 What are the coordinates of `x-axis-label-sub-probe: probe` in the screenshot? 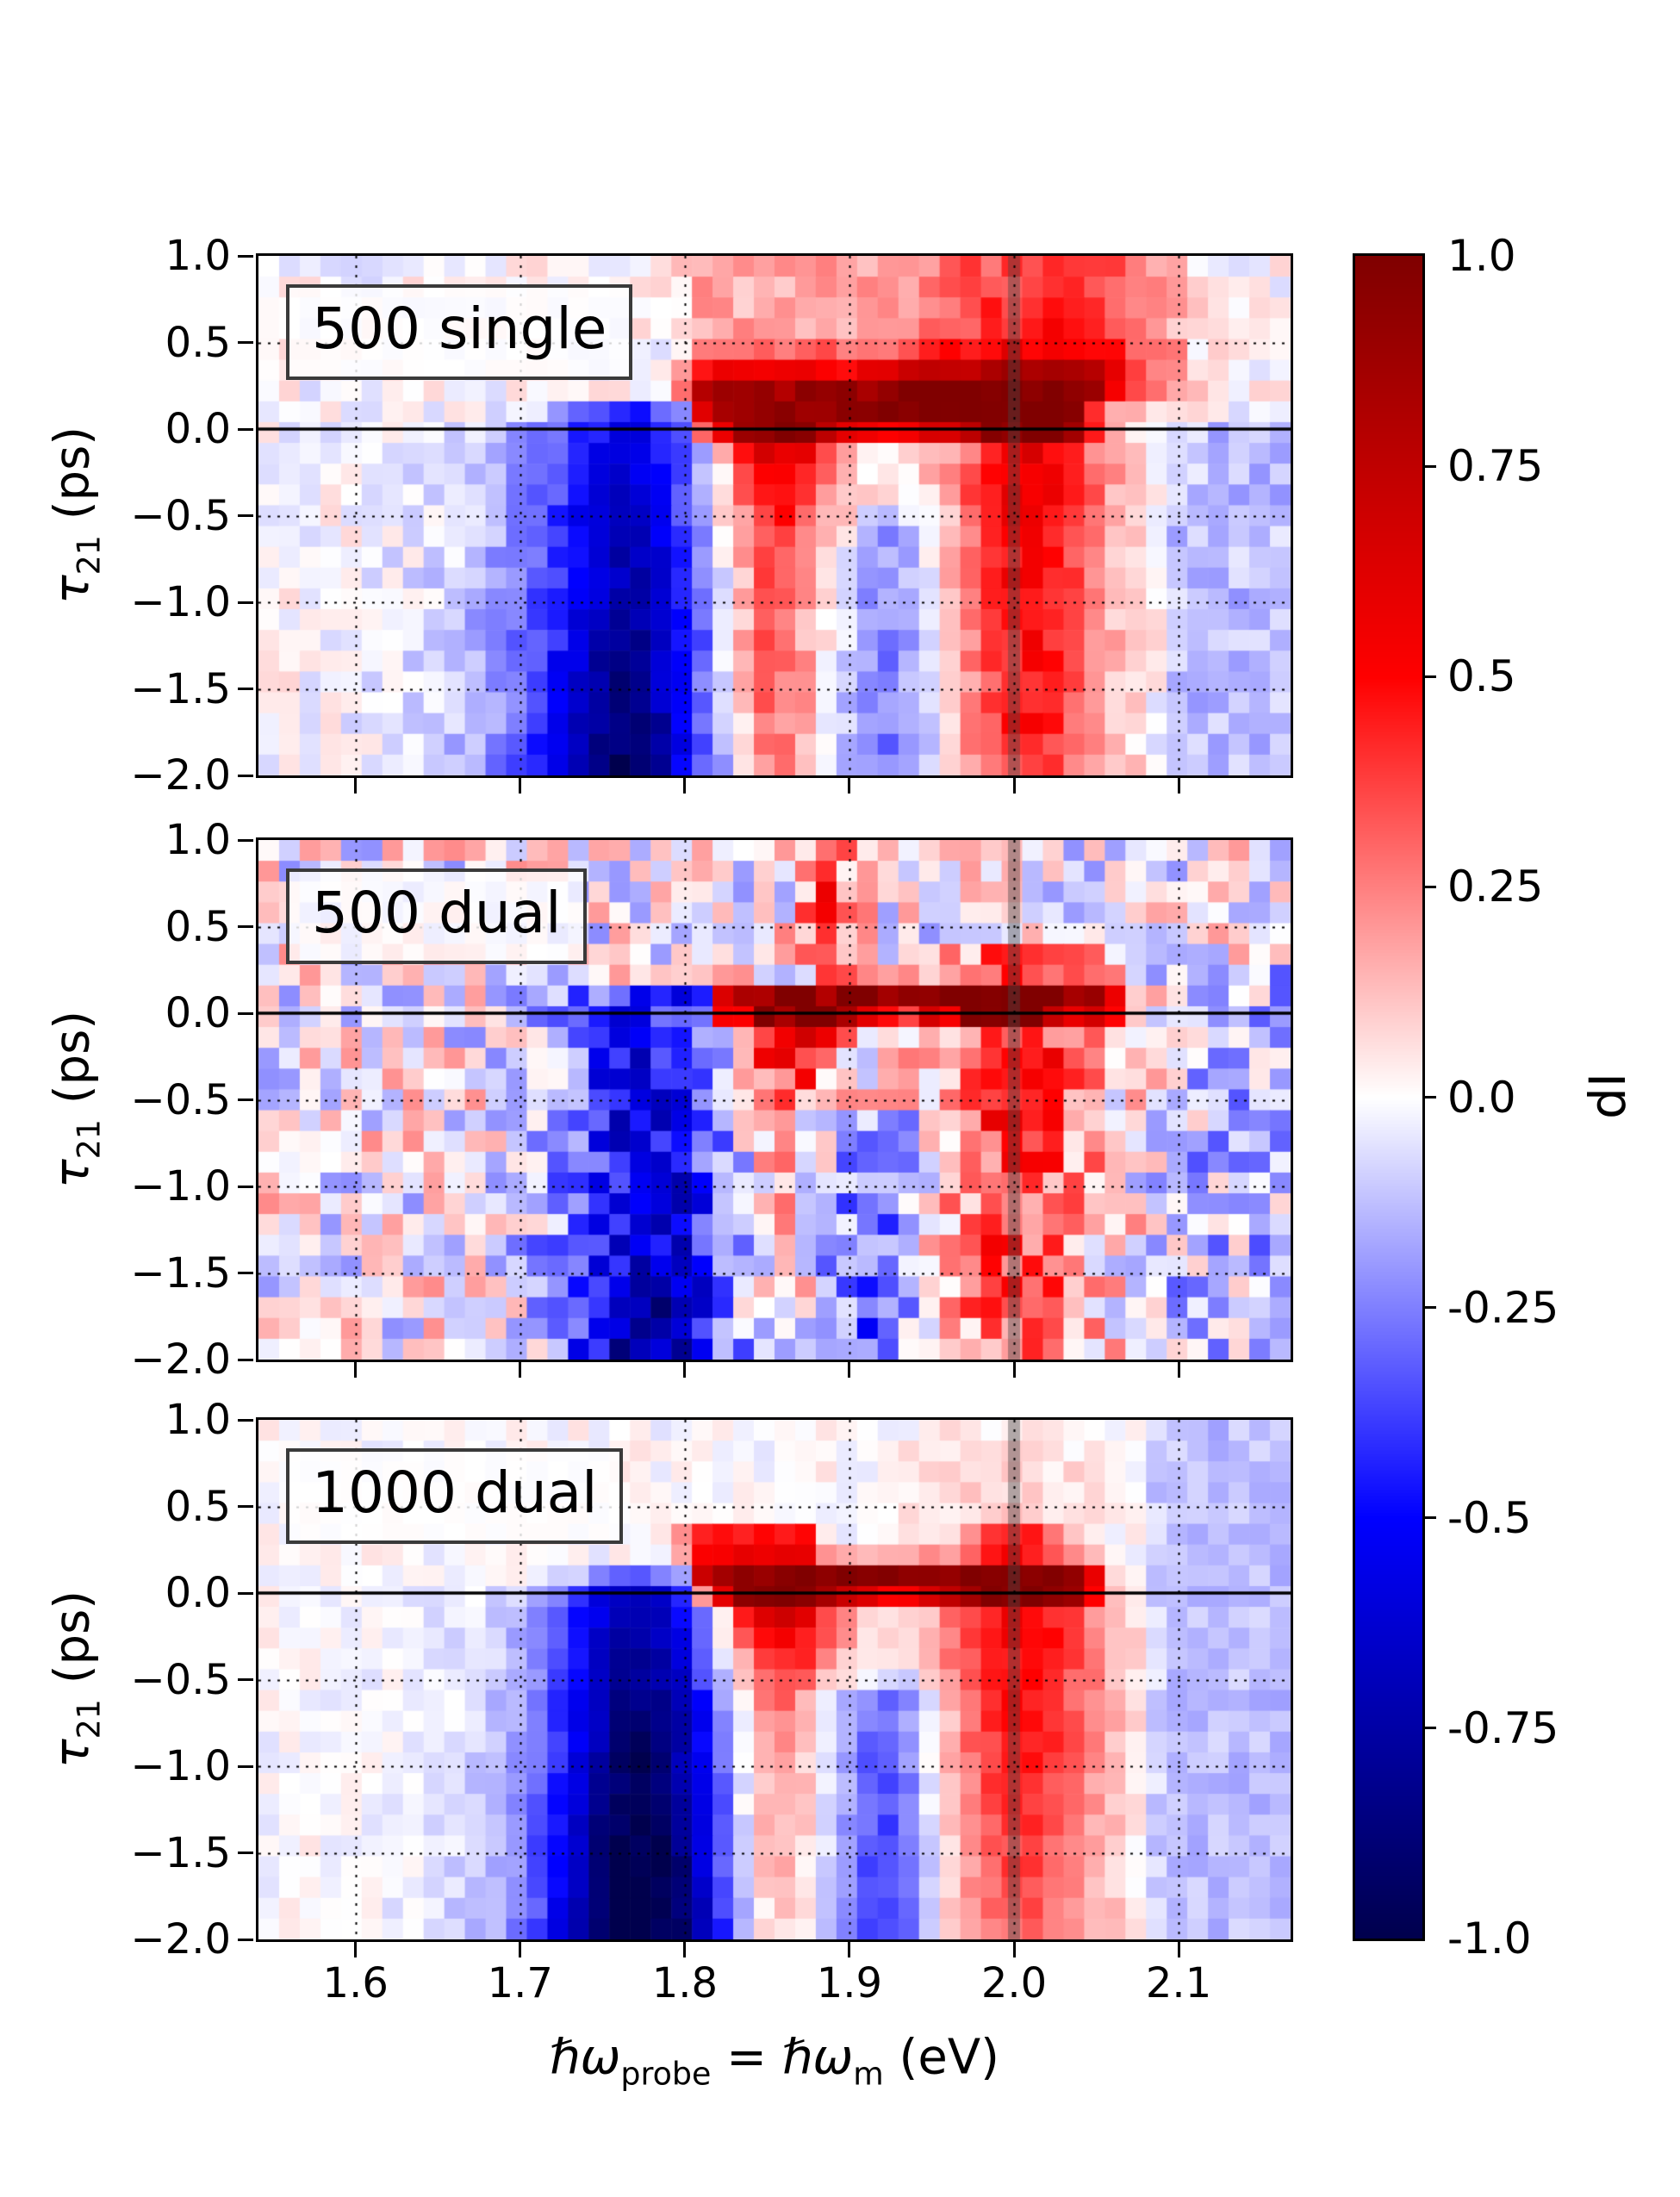 It's located at (666, 2074).